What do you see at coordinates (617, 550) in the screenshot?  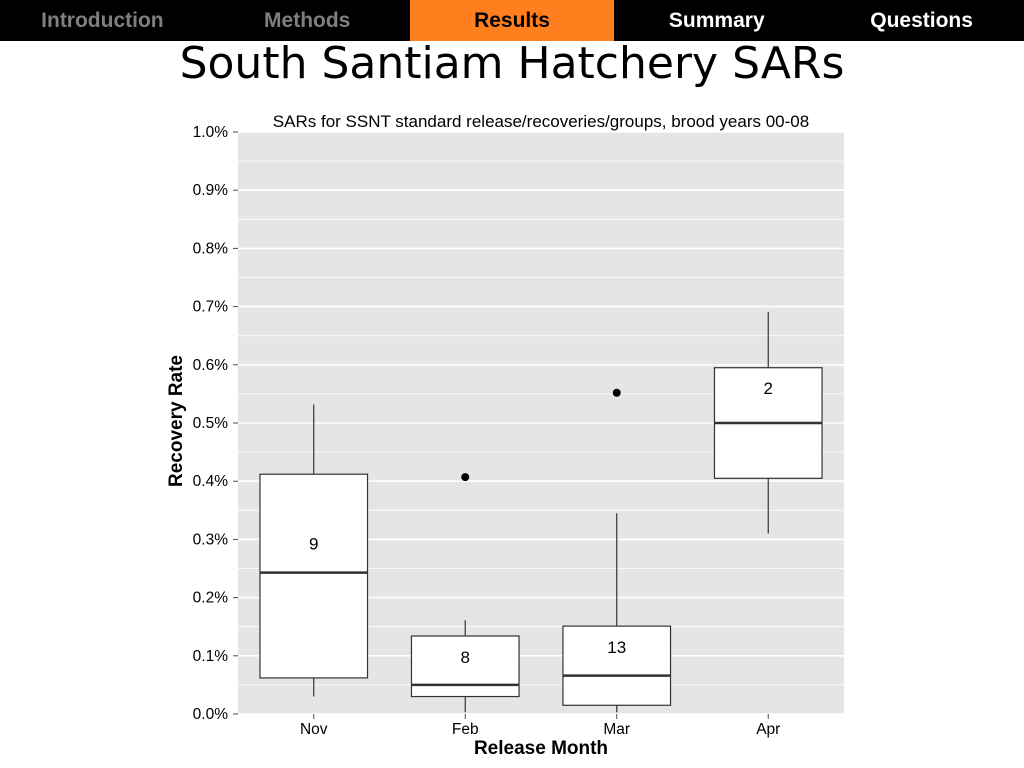 I see `box-mar: 13` at bounding box center [617, 550].